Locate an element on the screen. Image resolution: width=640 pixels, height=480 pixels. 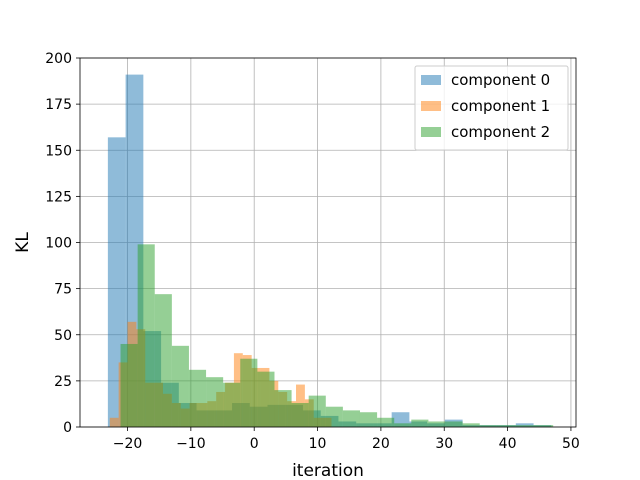
x-tick-label-5: 30 is located at coordinates (444, 444).